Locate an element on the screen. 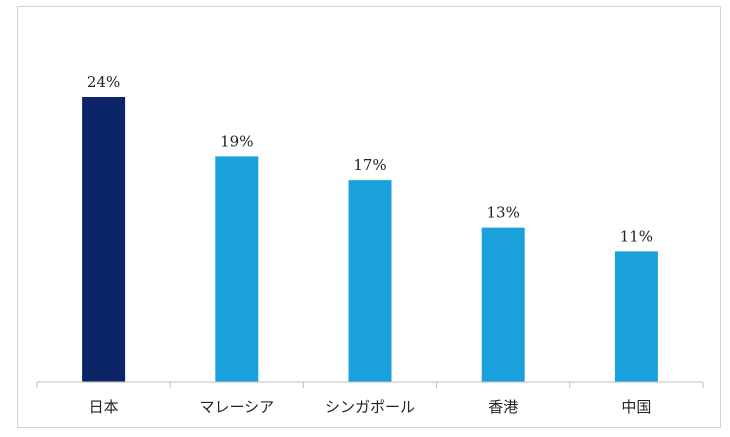  x-tick-labels-group: 日本 マレーシア シンガポール 香港 中国 is located at coordinates (370, 407).